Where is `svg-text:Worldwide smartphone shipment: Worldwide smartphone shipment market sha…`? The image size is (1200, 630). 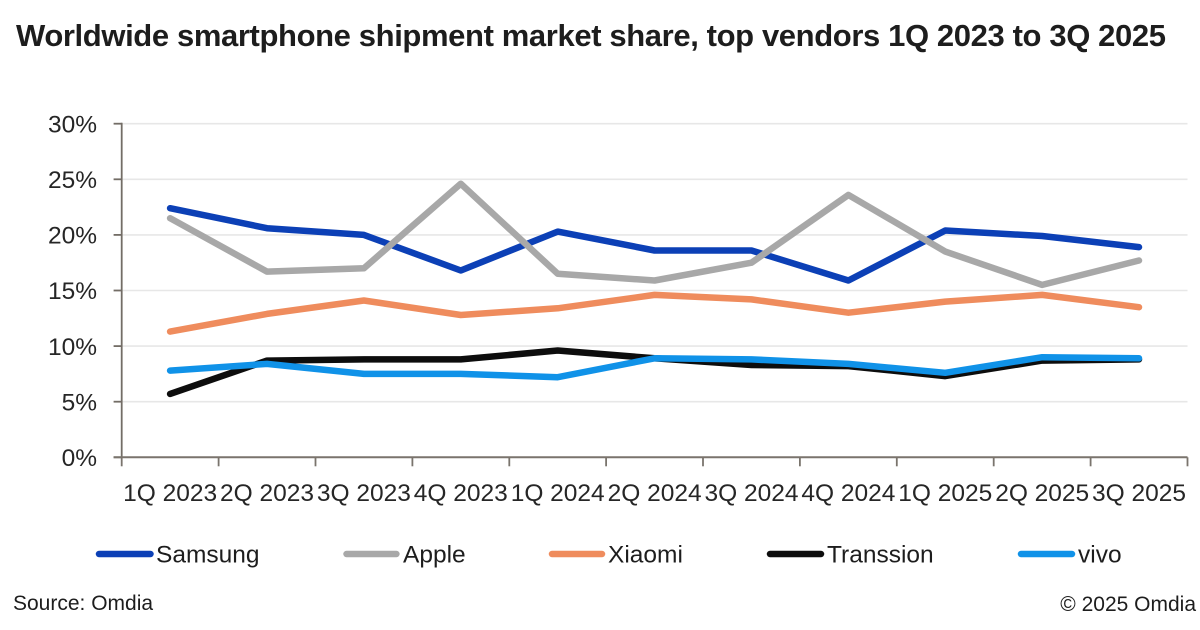 svg-text:Worldwide smartphone shipment: Worldwide smartphone shipment market sha… is located at coordinates (591, 35).